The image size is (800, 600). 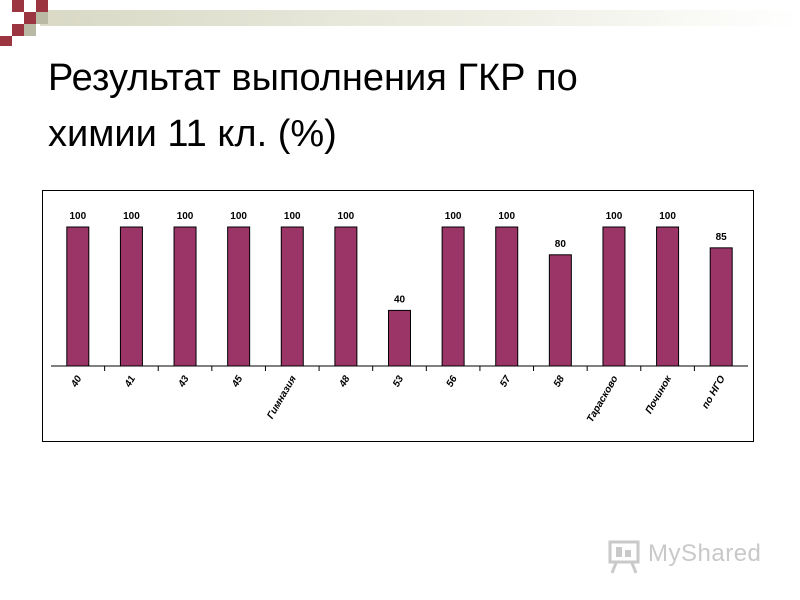 What do you see at coordinates (192, 134) in the screenshot?
I see `slide-title-line-2: химии 11 кл. (%)` at bounding box center [192, 134].